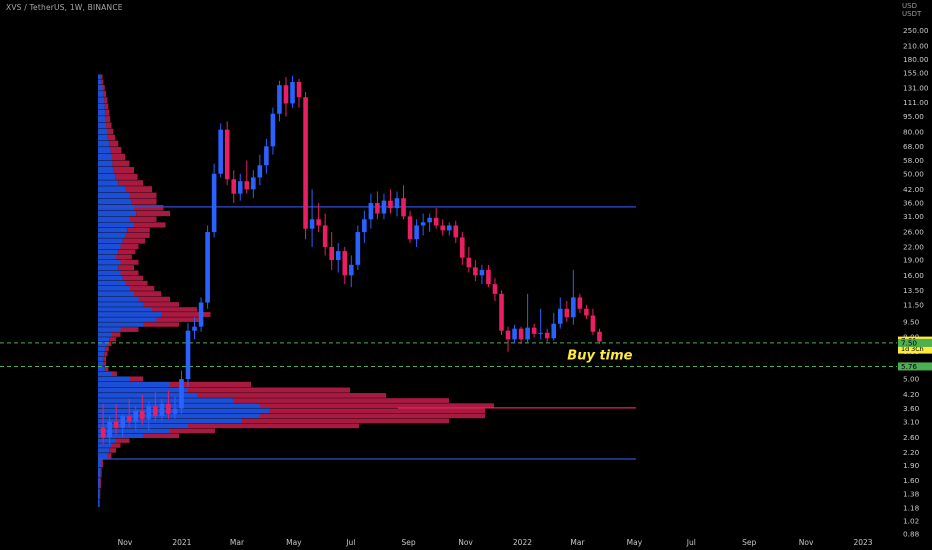 The width and height of the screenshot is (932, 550). I want to click on symbol-header: XVS / TetherUS, 1W, BINANCE, so click(64, 7).